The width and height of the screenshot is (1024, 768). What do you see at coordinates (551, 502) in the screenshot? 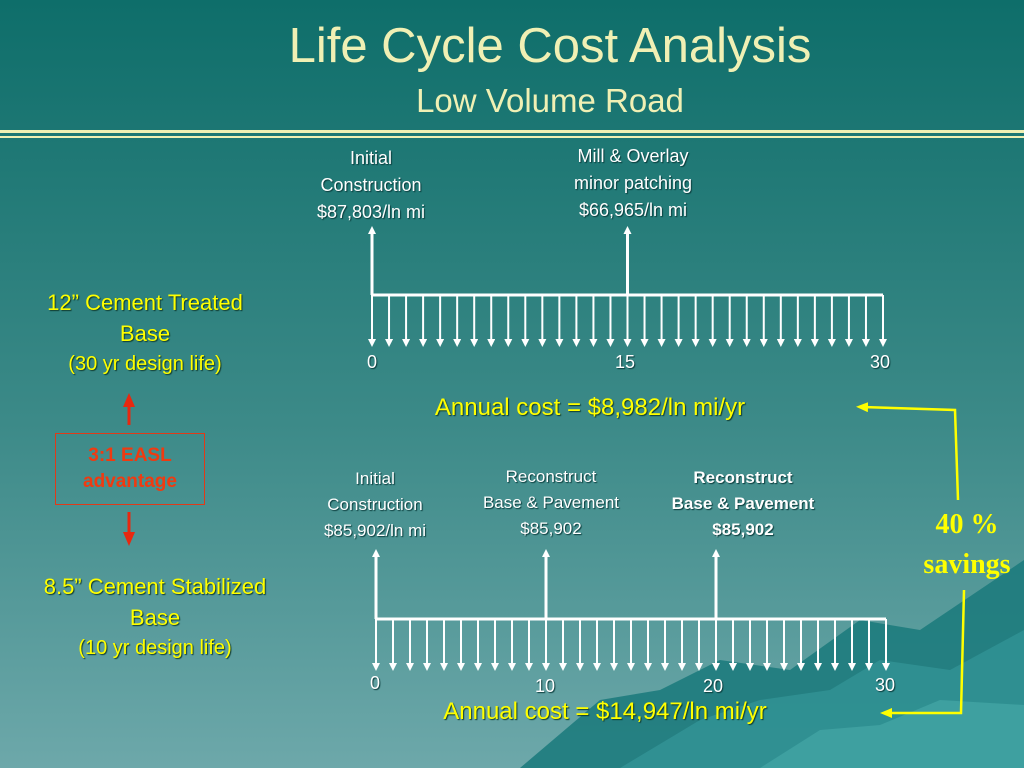
I see `bottom-event-reconstruct1-label: Reconstruct Base & Pavement $85,902` at bounding box center [551, 502].